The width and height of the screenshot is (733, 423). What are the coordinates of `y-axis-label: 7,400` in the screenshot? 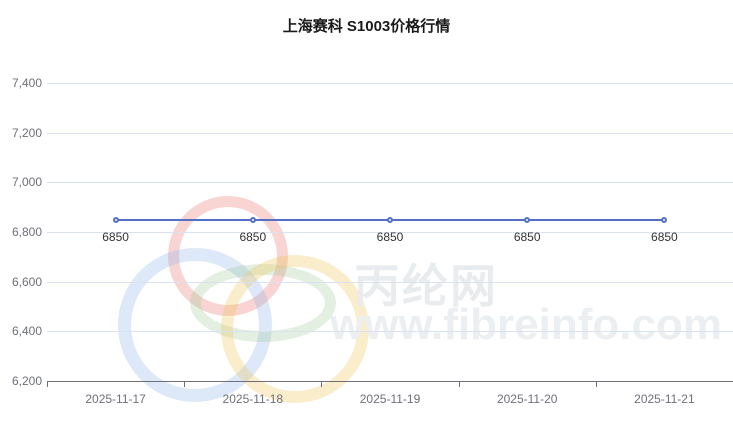 It's located at (26, 83).